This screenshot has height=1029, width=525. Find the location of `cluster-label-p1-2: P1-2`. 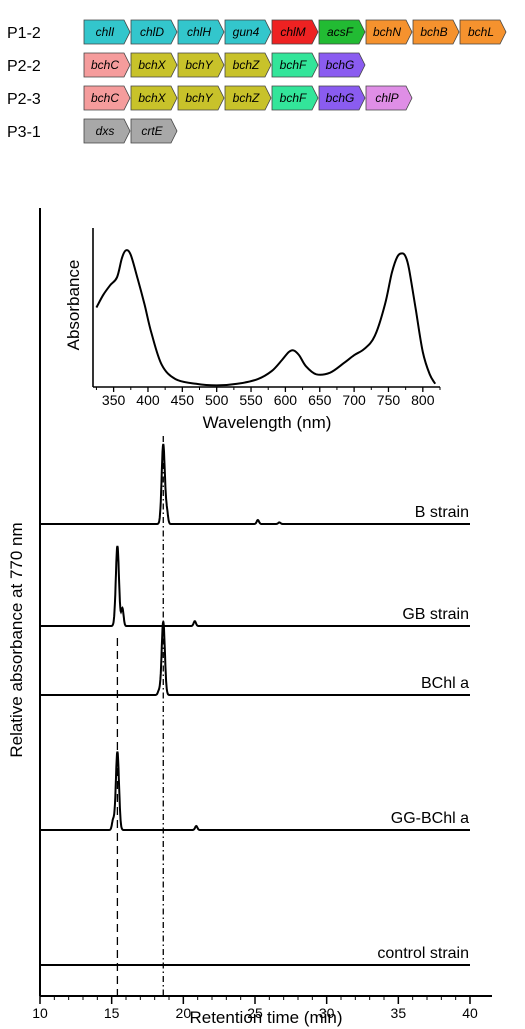

cluster-label-p1-2: P1-2 is located at coordinates (24, 33).